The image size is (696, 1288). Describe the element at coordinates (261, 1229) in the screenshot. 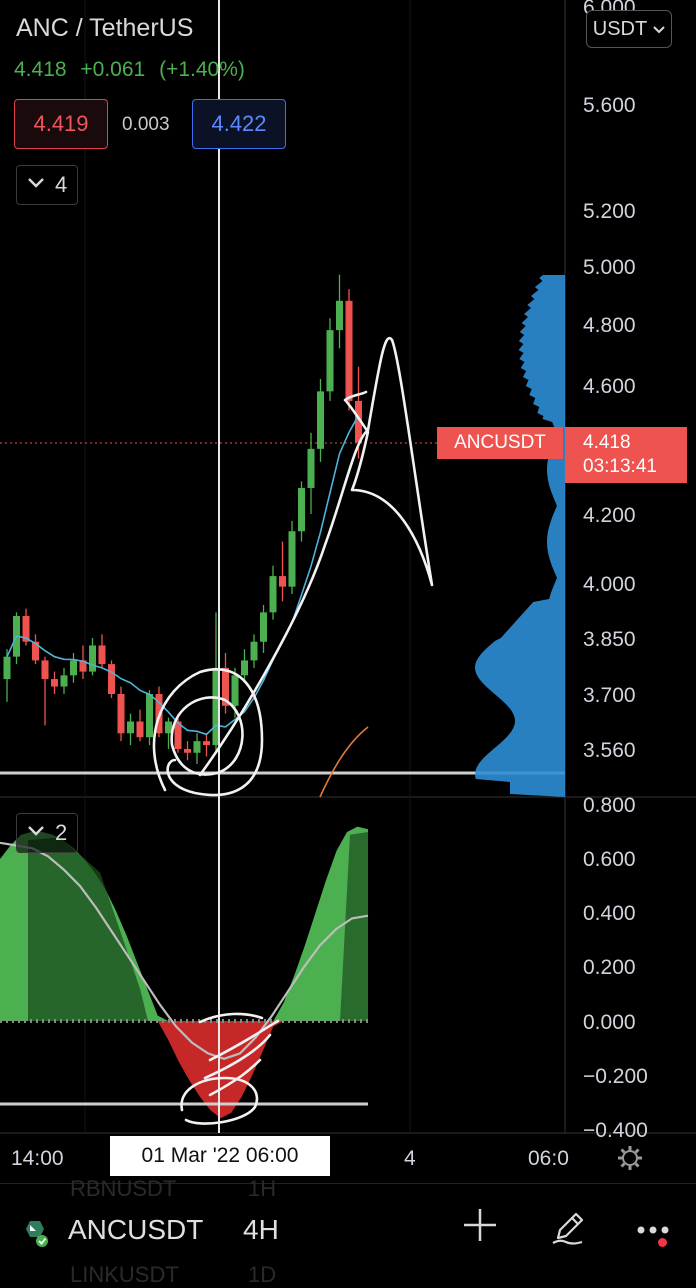

I see `interval-button: 4H` at that location.